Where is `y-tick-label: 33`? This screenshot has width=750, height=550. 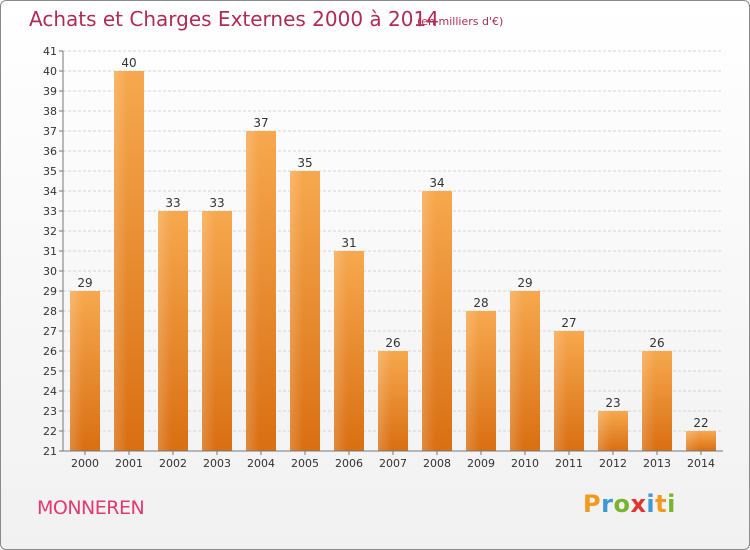
y-tick-label: 33 is located at coordinates (50, 211).